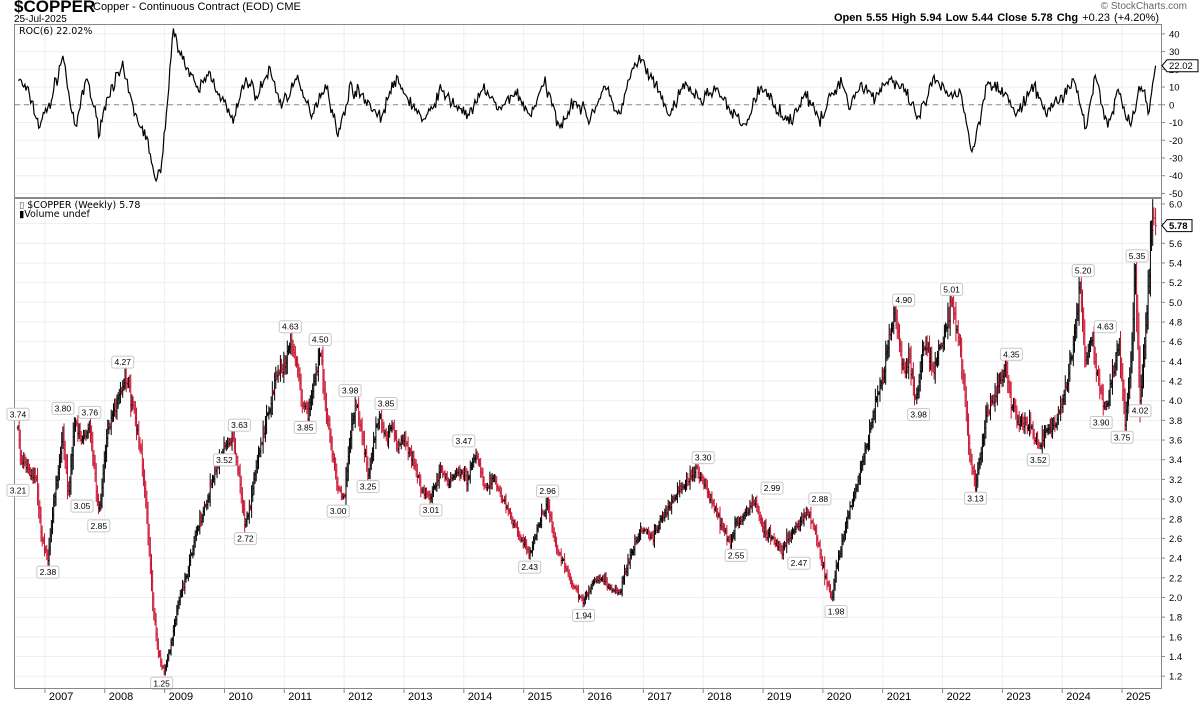 The width and height of the screenshot is (1199, 704). Describe the element at coordinates (540, 697) in the screenshot. I see `x-tick-label: 2015` at that location.